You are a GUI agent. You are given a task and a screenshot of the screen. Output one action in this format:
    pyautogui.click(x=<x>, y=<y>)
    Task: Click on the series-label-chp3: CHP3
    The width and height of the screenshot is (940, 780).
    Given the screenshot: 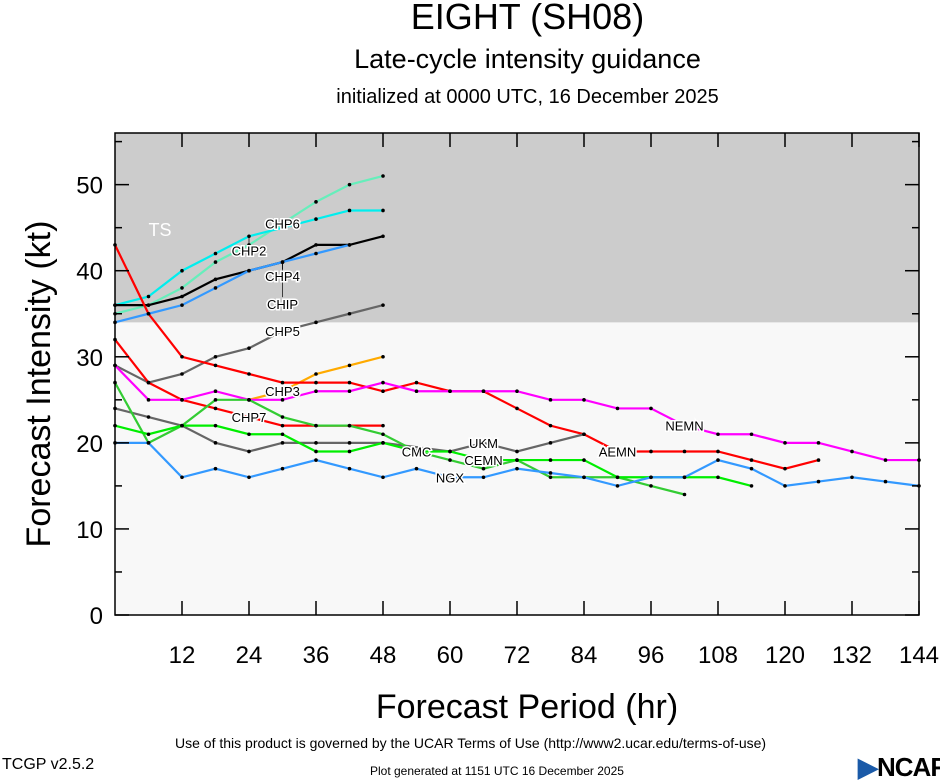 What is the action you would take?
    pyautogui.click(x=282, y=391)
    